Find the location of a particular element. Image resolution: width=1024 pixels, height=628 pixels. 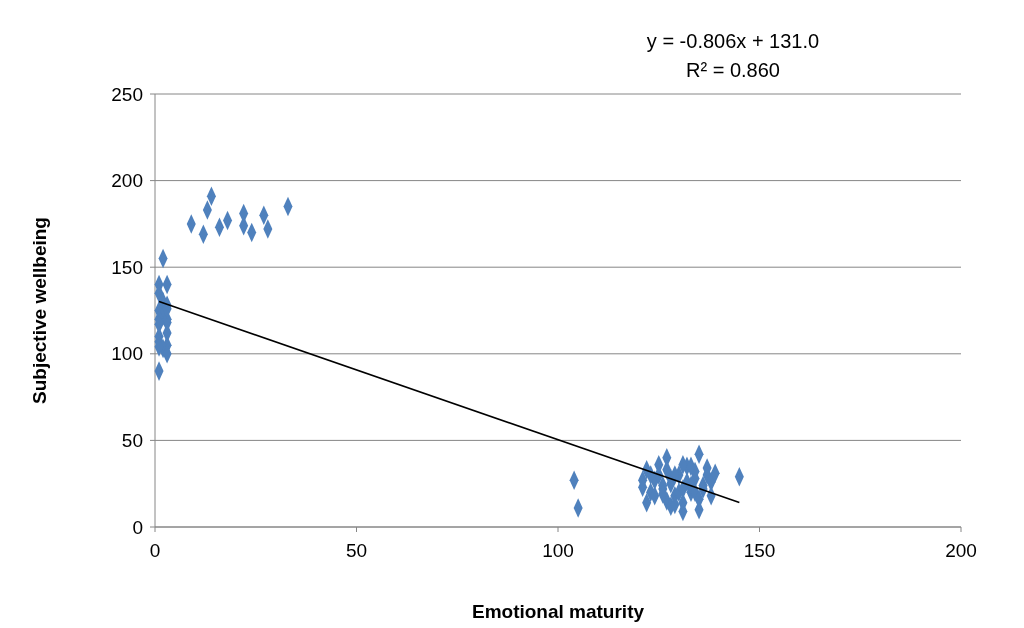

x-tick-label: 0 is located at coordinates (155, 550).